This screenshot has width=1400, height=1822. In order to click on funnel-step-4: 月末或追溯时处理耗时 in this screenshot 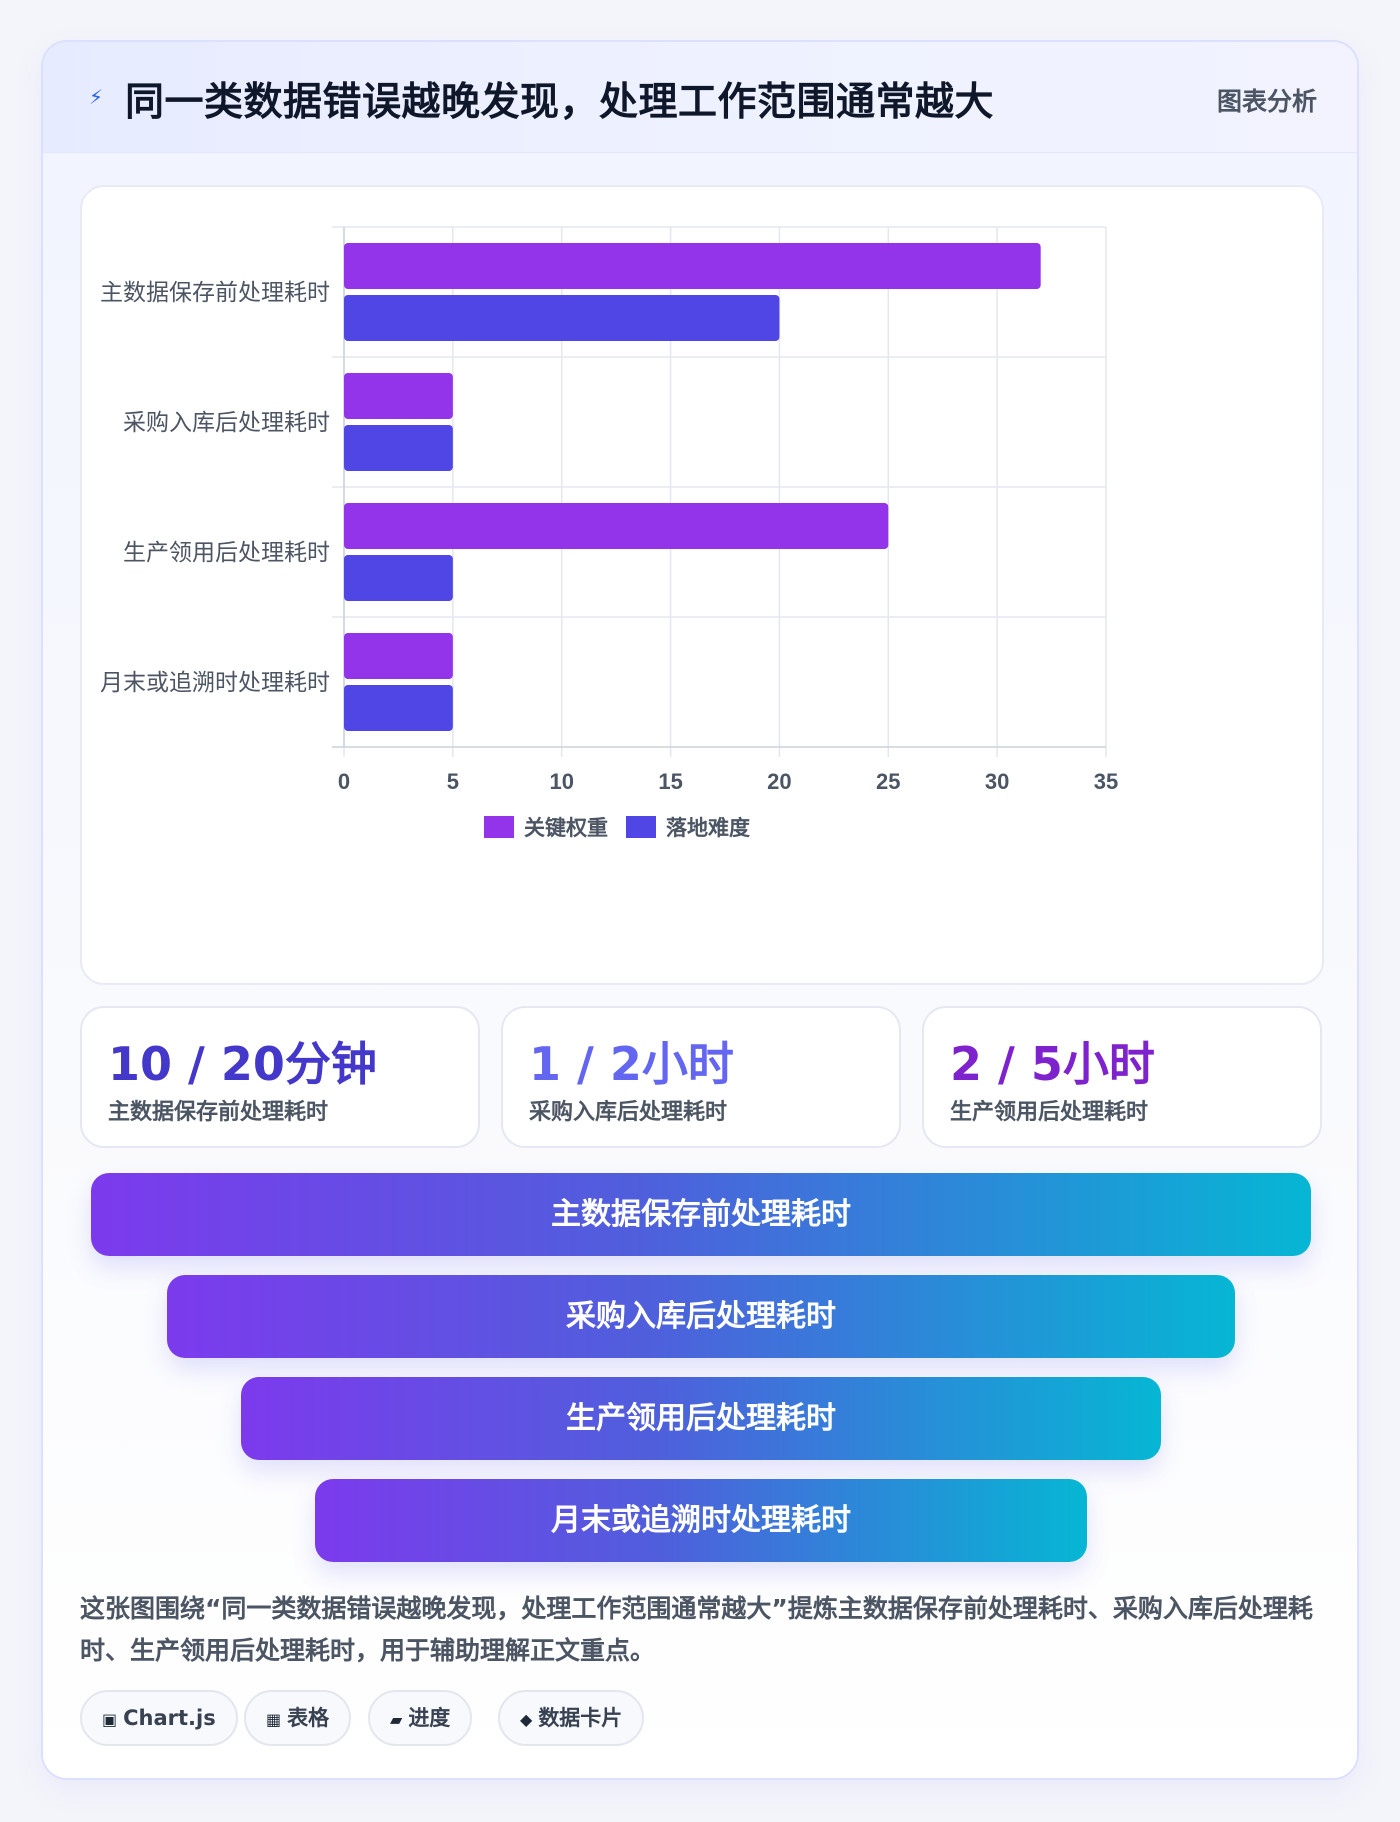, I will do `click(701, 1520)`.